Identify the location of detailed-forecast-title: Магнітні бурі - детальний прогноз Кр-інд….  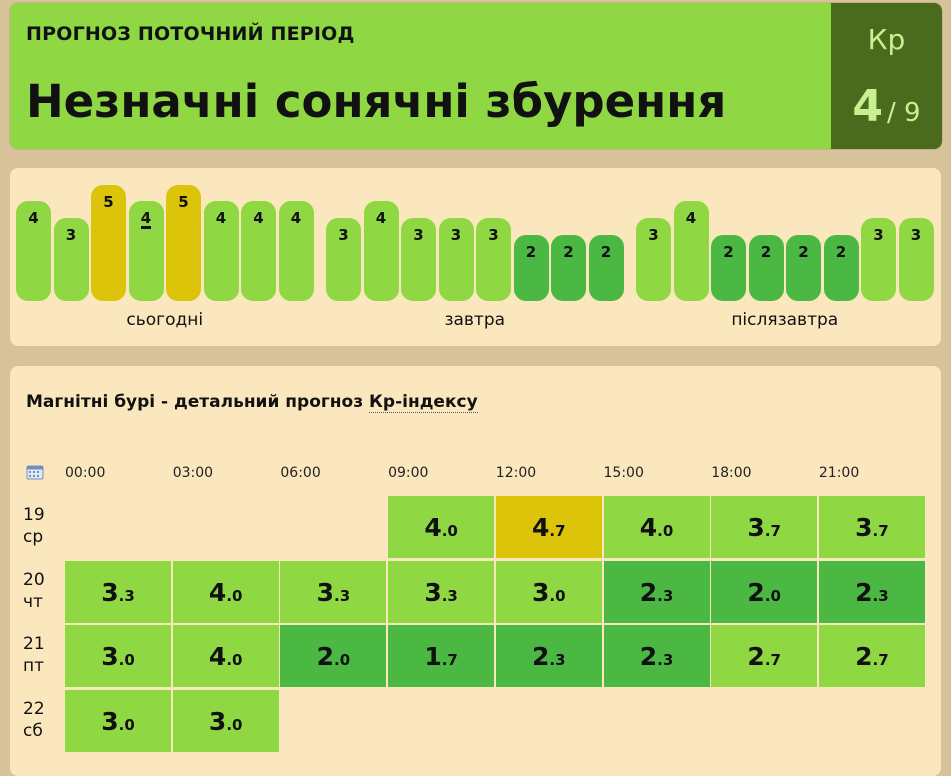
(252, 402).